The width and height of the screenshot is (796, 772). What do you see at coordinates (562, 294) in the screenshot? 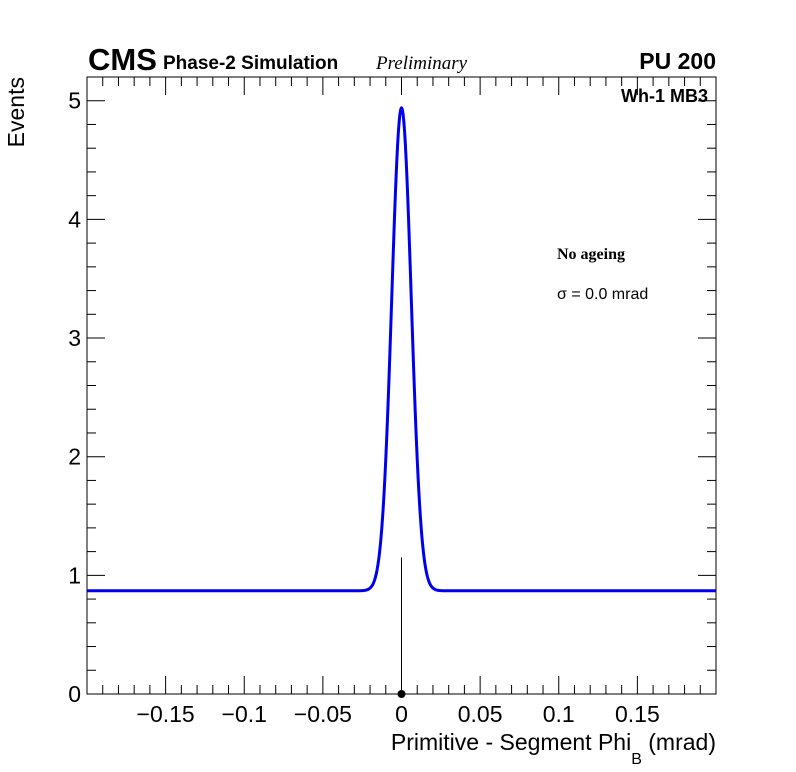
I see `sigma-symbol: σ` at bounding box center [562, 294].